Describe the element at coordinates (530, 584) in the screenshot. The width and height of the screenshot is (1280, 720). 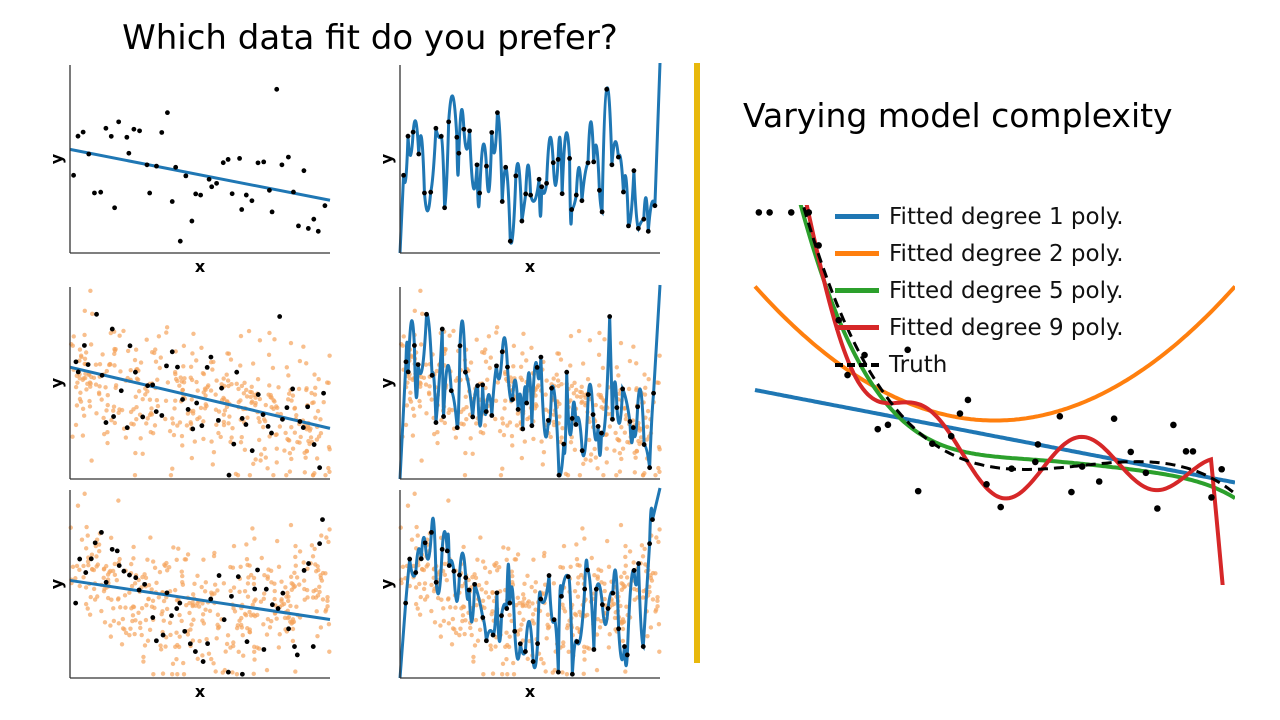
I see `p6-extra-points` at that location.